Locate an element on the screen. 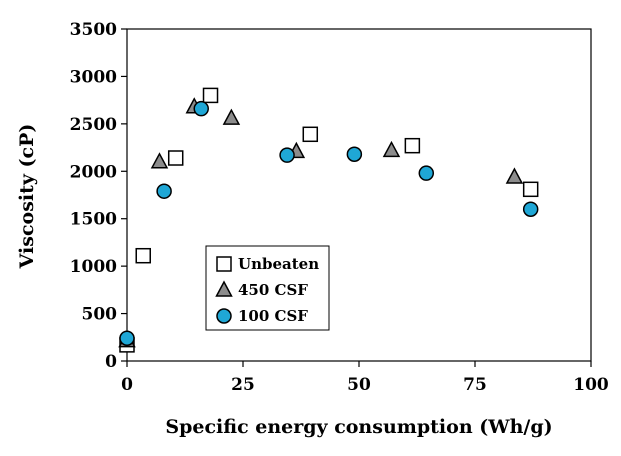 This screenshot has width=621, height=456. legend-label: Unbeaten is located at coordinates (278, 264).